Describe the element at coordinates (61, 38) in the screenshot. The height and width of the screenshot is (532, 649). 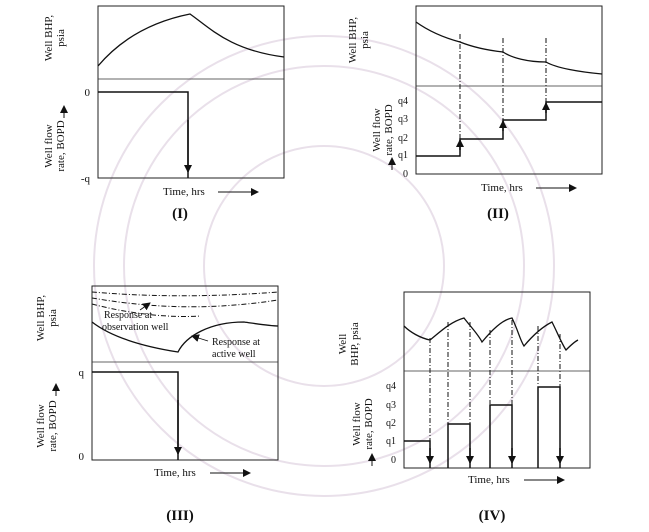
I see `panel-1-bhp-label-line2: psia` at that location.